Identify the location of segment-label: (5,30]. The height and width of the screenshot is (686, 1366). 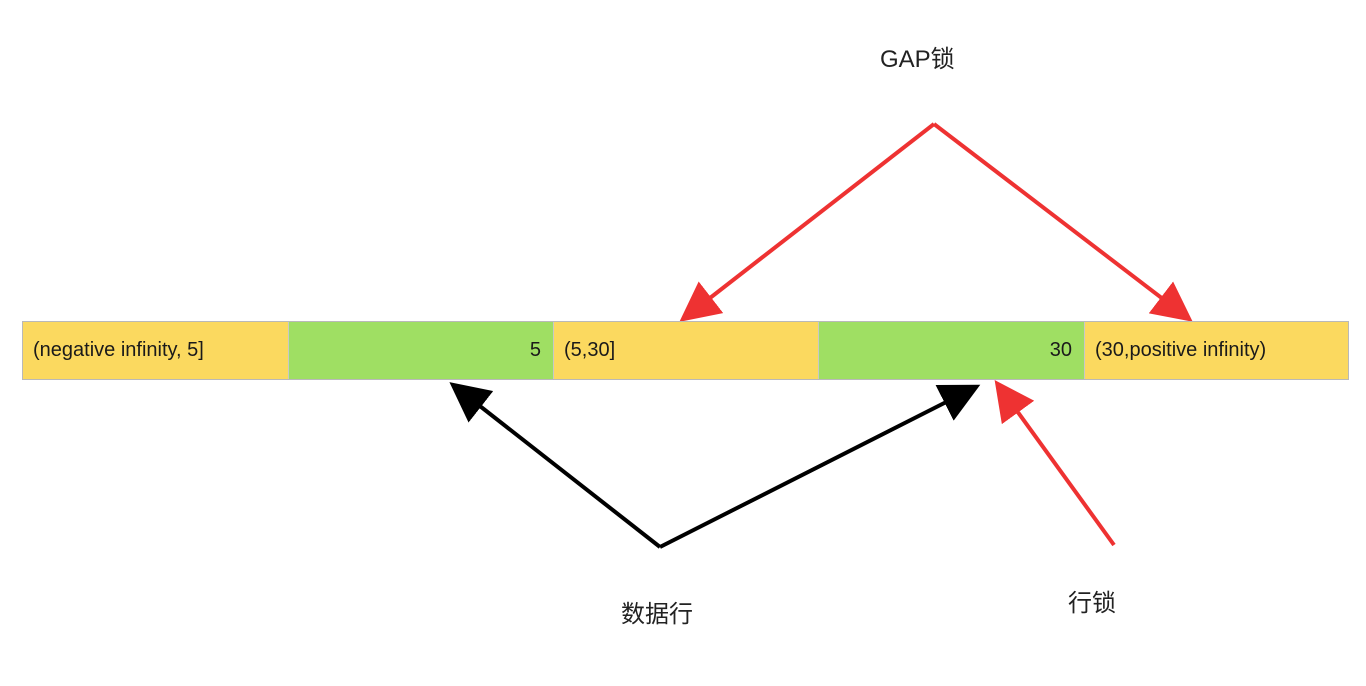
(590, 350).